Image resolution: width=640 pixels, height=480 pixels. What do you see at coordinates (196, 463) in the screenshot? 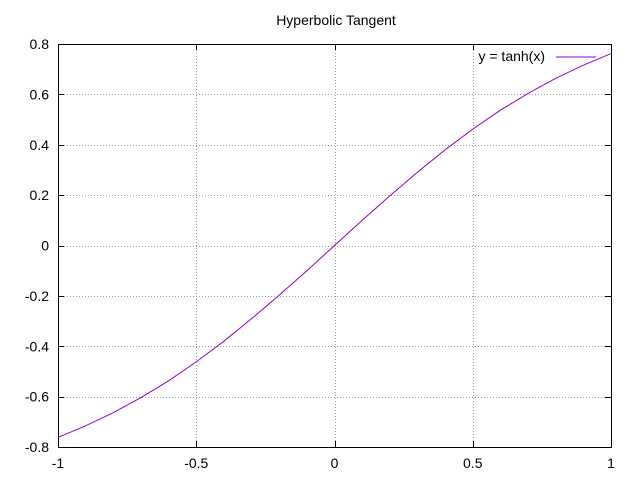
I see `x-tick-label: -0.5` at bounding box center [196, 463].